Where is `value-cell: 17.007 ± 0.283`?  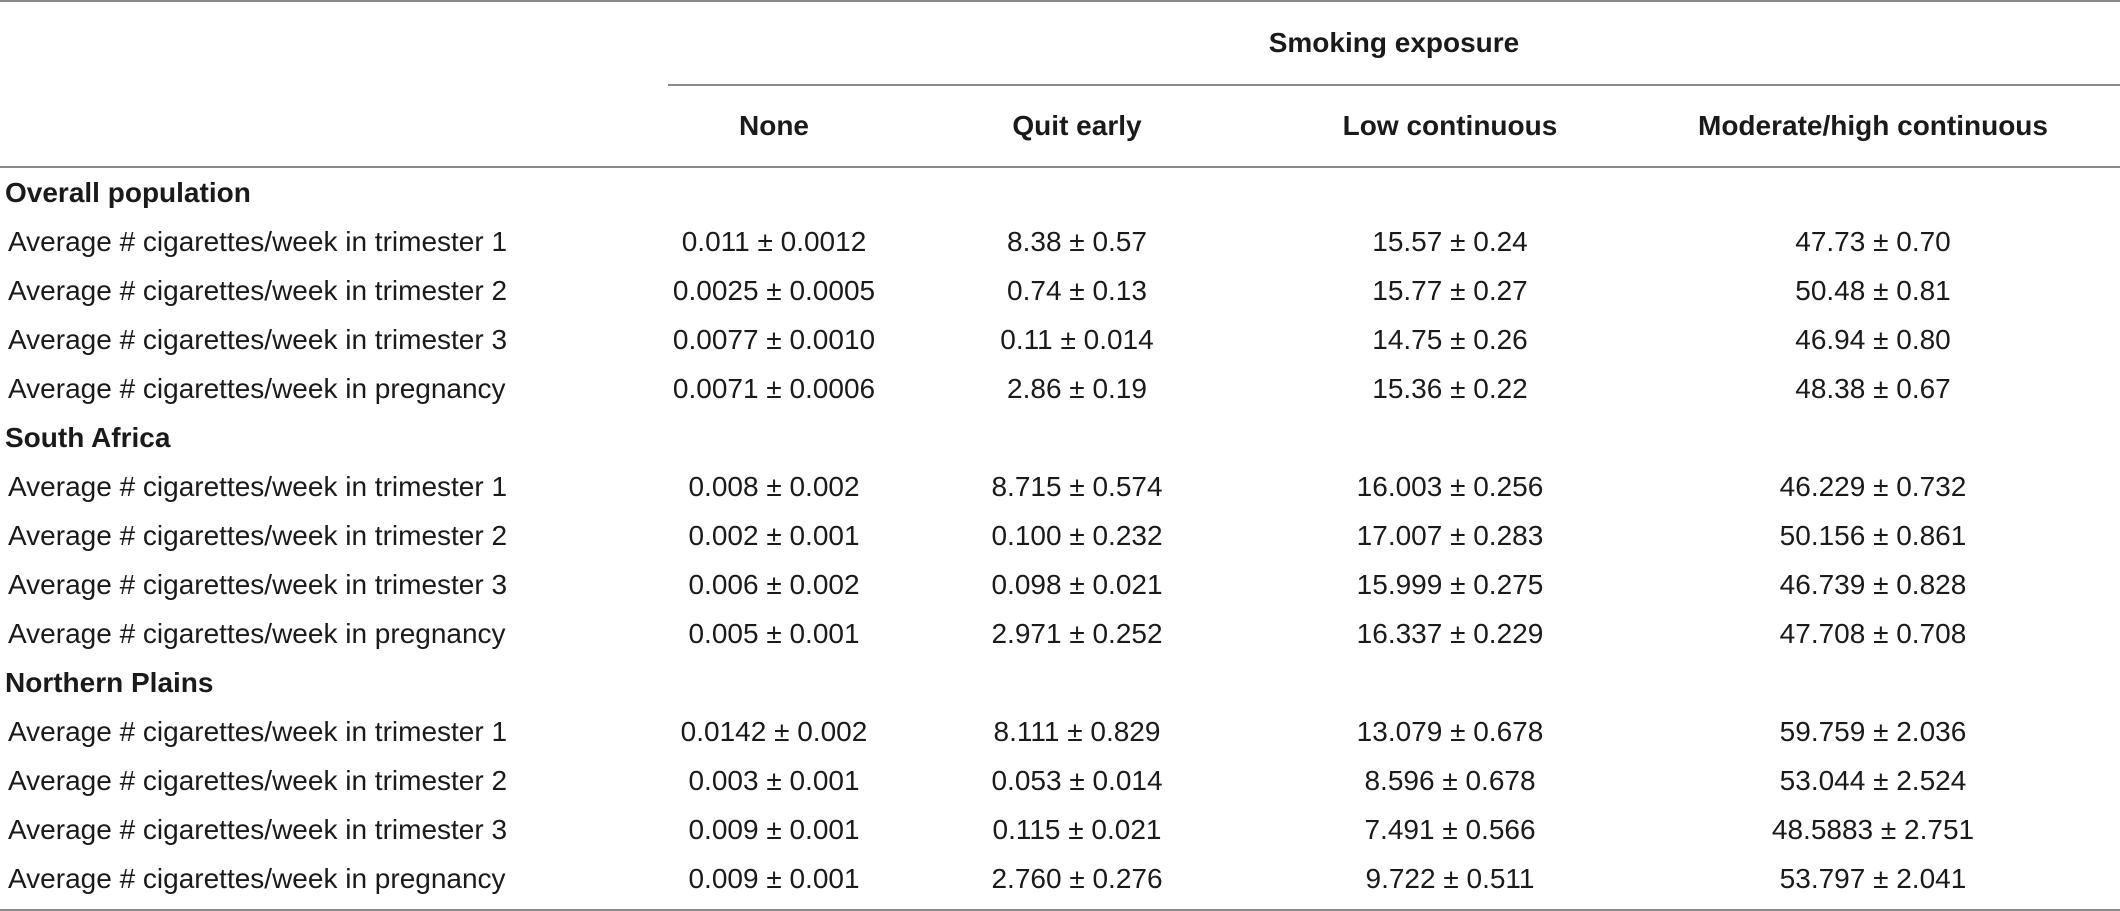
value-cell: 17.007 ± 0.283 is located at coordinates (1450, 535).